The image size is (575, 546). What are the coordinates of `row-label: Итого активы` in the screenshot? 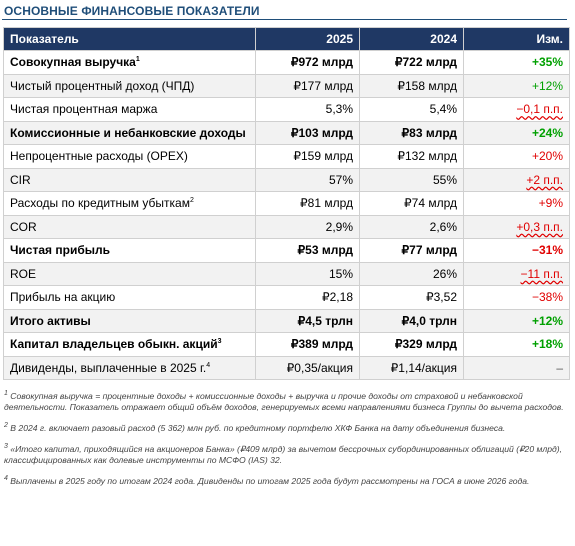 It's located at (129, 320).